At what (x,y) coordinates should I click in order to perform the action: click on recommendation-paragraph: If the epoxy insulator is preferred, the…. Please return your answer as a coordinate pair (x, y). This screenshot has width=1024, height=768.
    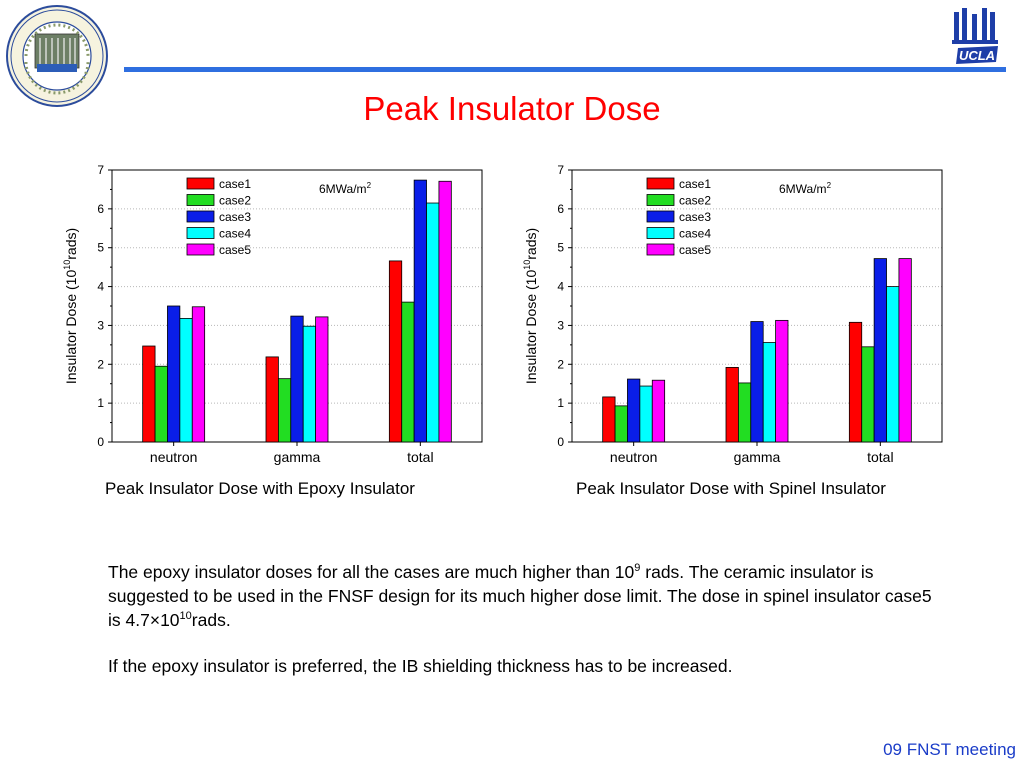
    Looking at the image, I should click on (420, 666).